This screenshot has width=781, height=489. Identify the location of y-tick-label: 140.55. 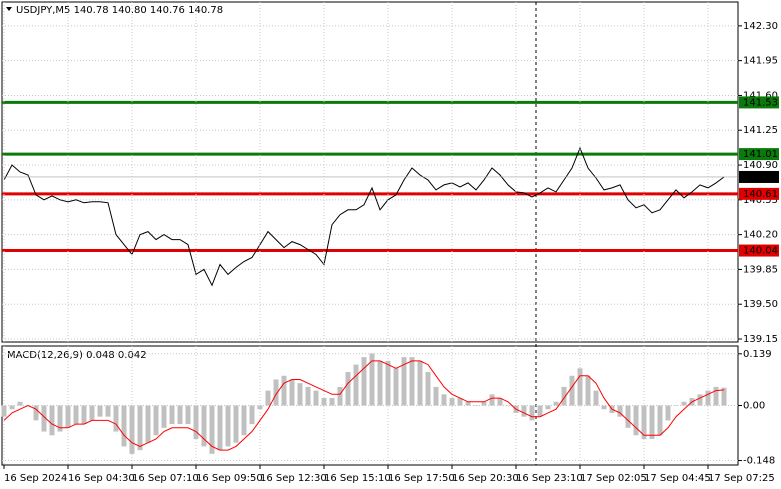
(760, 200).